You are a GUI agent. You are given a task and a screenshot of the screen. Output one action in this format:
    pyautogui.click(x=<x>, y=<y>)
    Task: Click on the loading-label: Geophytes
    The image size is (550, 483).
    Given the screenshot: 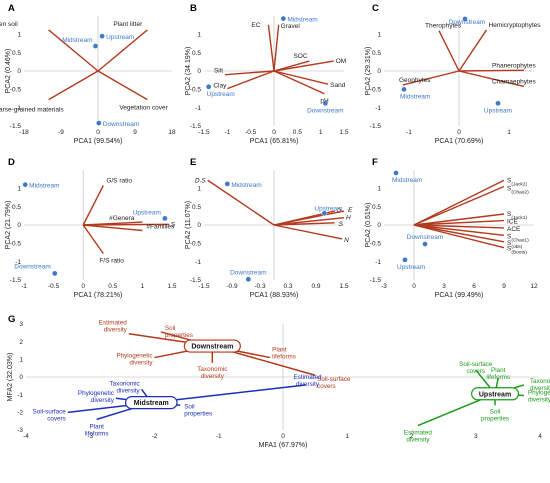 What is the action you would take?
    pyautogui.click(x=415, y=80)
    